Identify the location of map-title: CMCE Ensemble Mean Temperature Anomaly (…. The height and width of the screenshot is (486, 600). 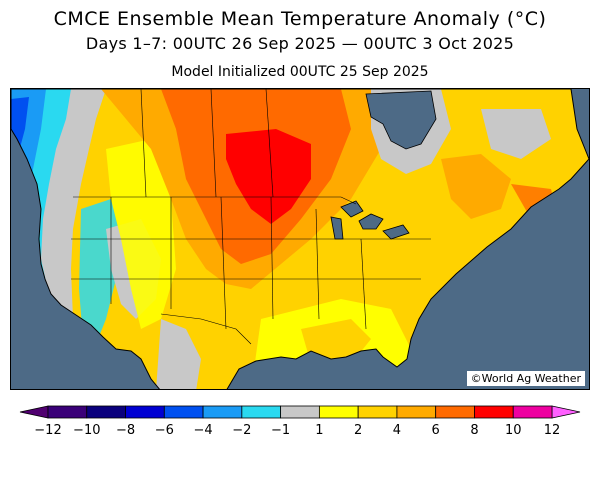
(300, 19).